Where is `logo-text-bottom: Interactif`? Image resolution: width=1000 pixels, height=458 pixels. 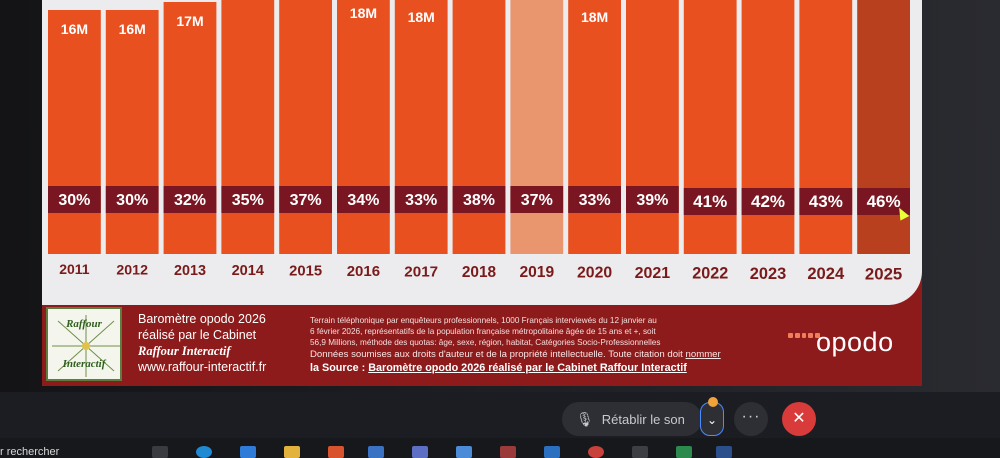 logo-text-bottom: Interactif is located at coordinates (84, 364).